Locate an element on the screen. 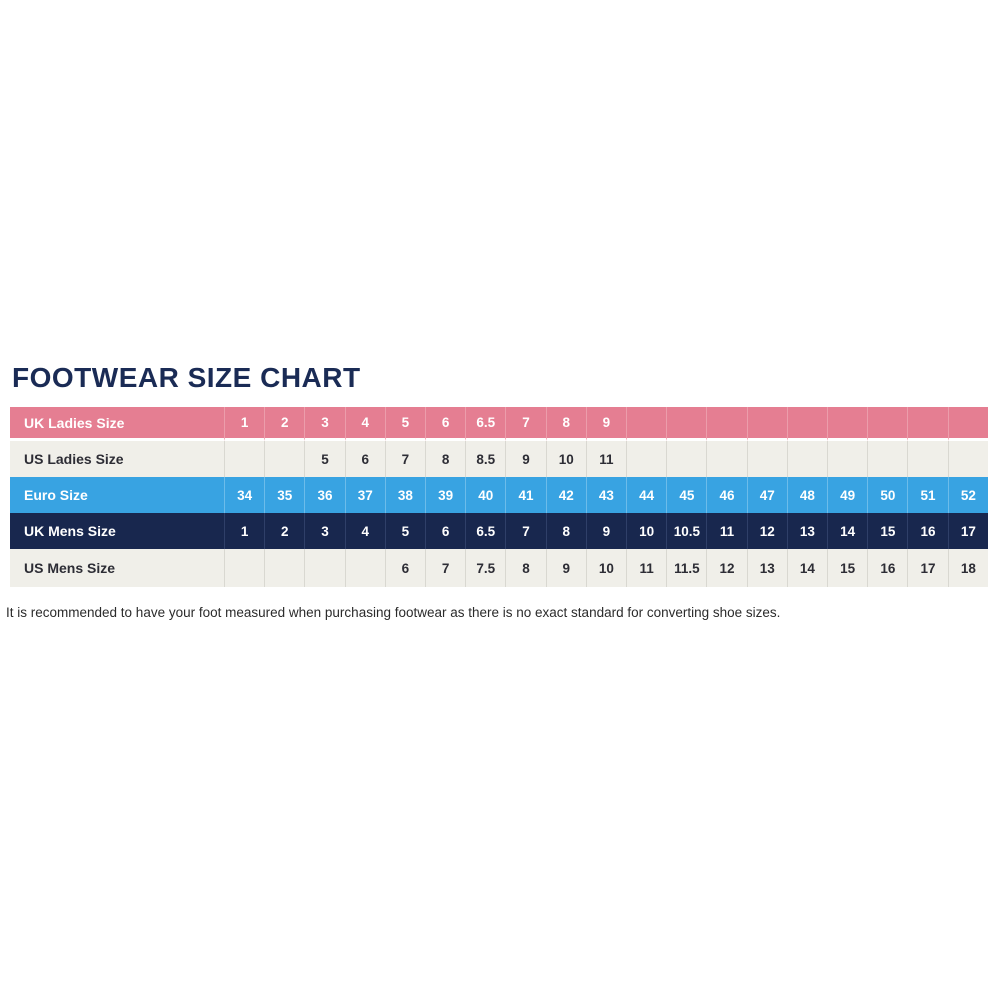 The image size is (1000, 1000). row-label: US Mens Size is located at coordinates (117, 568).